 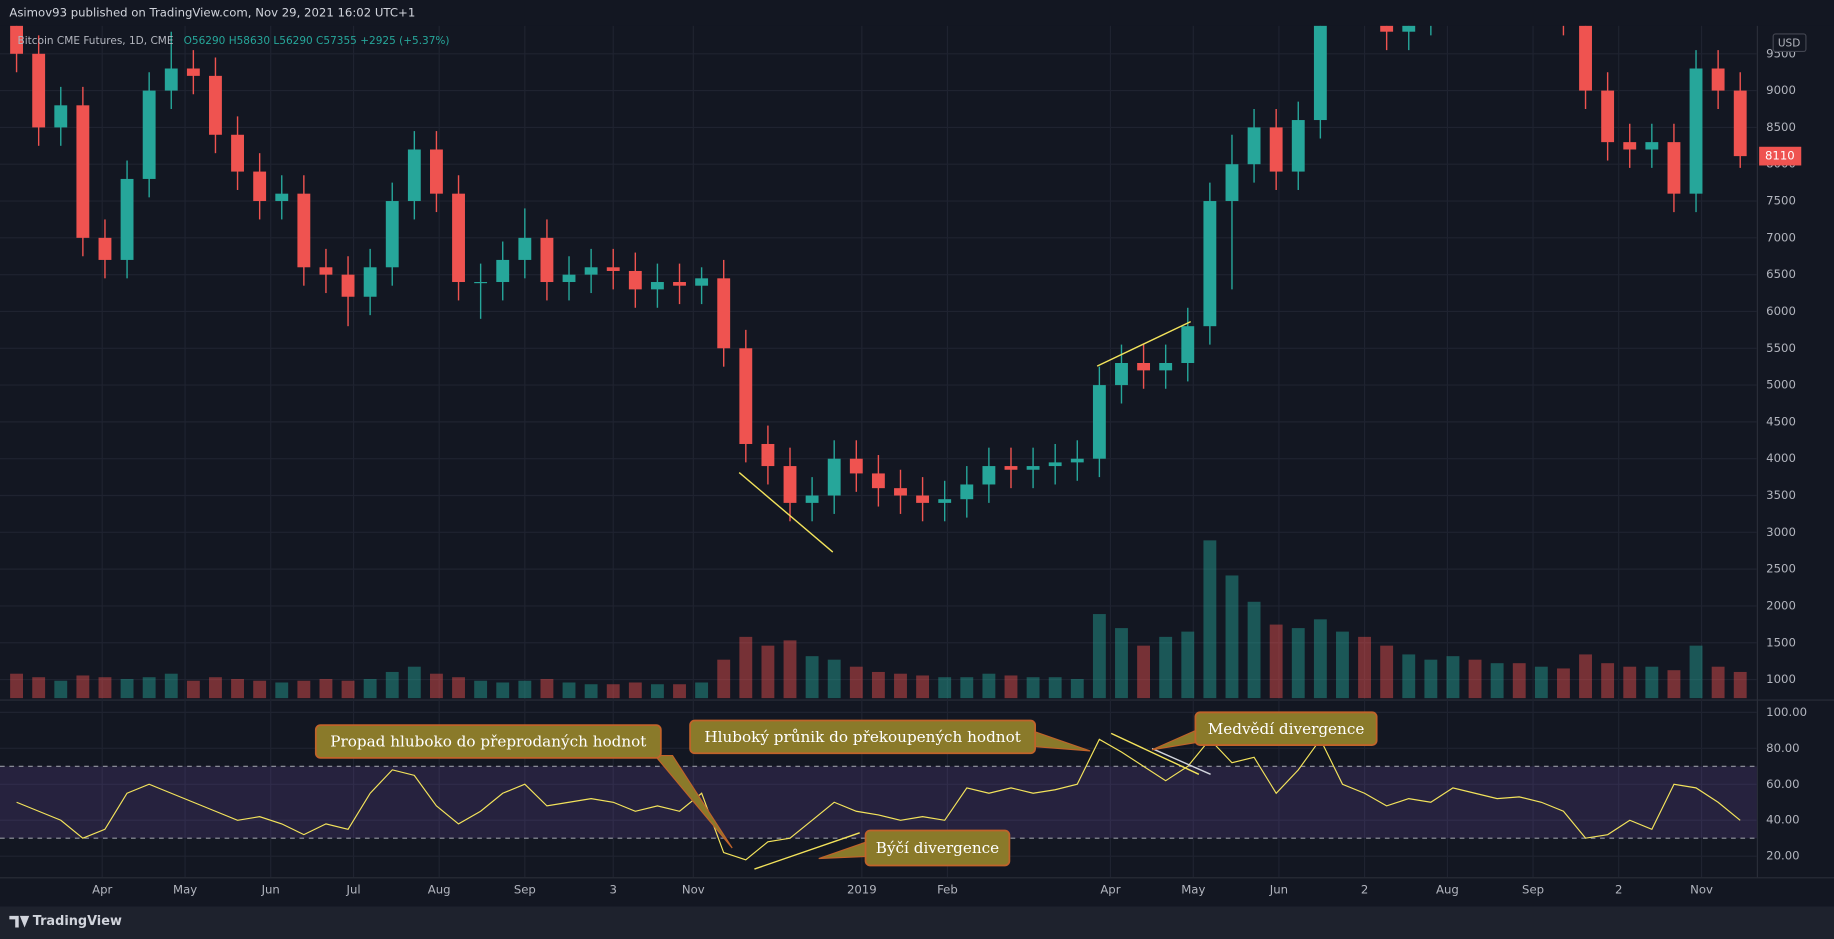 I want to click on y-tick-label: 3000, so click(x=1781, y=532).